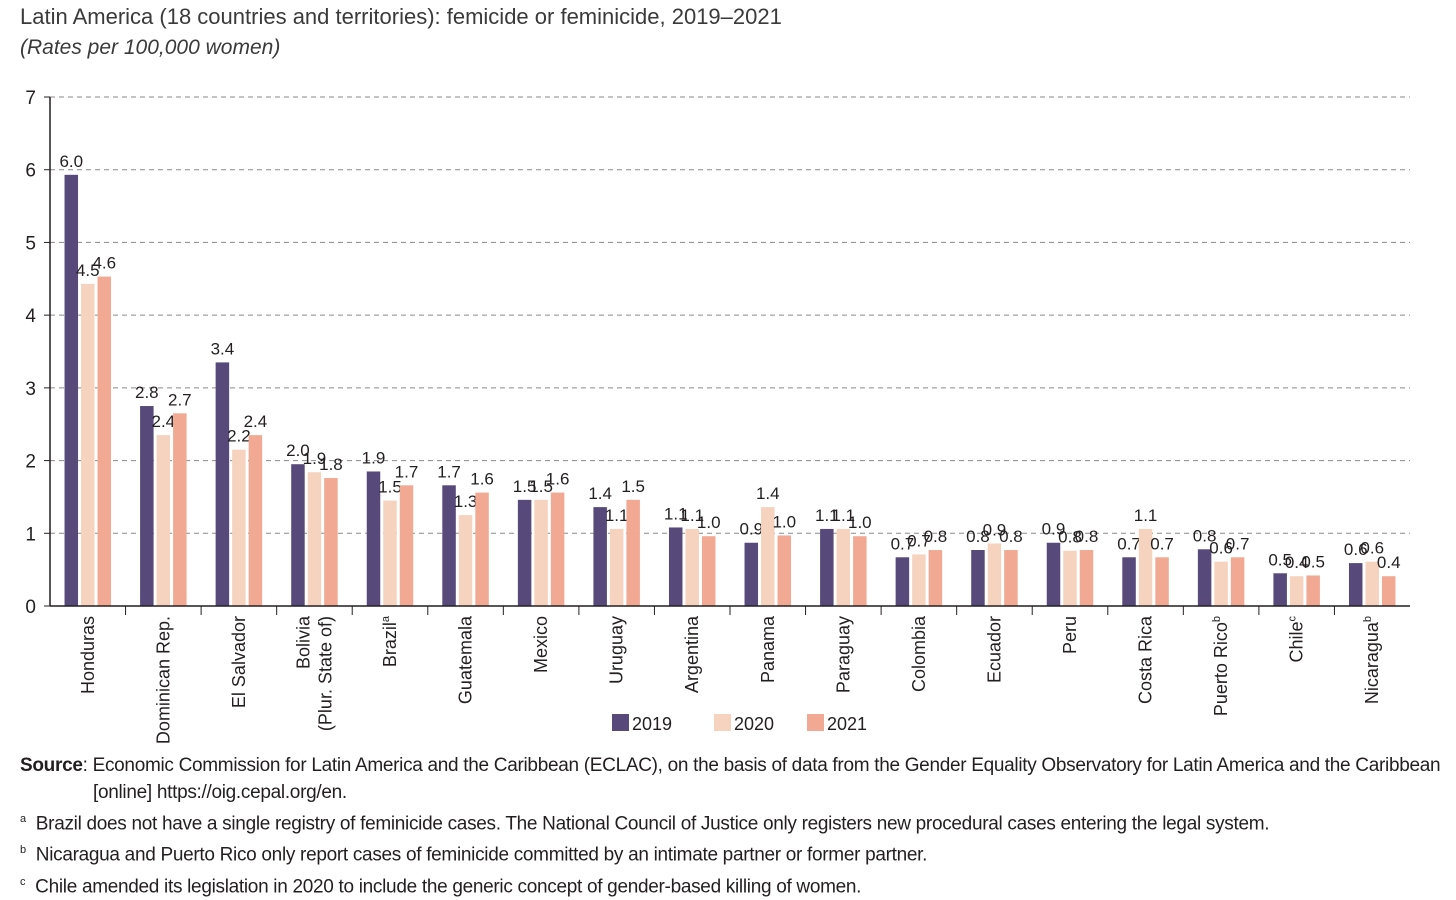 The image size is (1456, 900). I want to click on x-tick-label: Bolivia (Plur. State of), so click(314, 673).